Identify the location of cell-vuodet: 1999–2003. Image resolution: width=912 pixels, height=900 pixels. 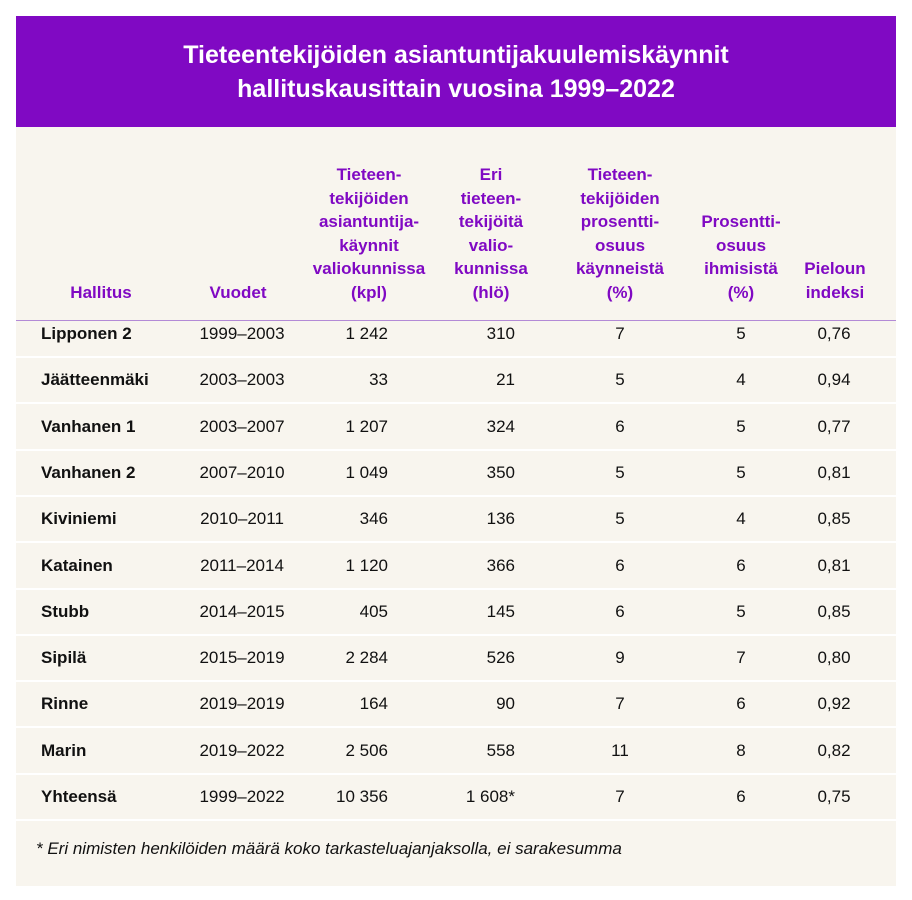
(242, 333).